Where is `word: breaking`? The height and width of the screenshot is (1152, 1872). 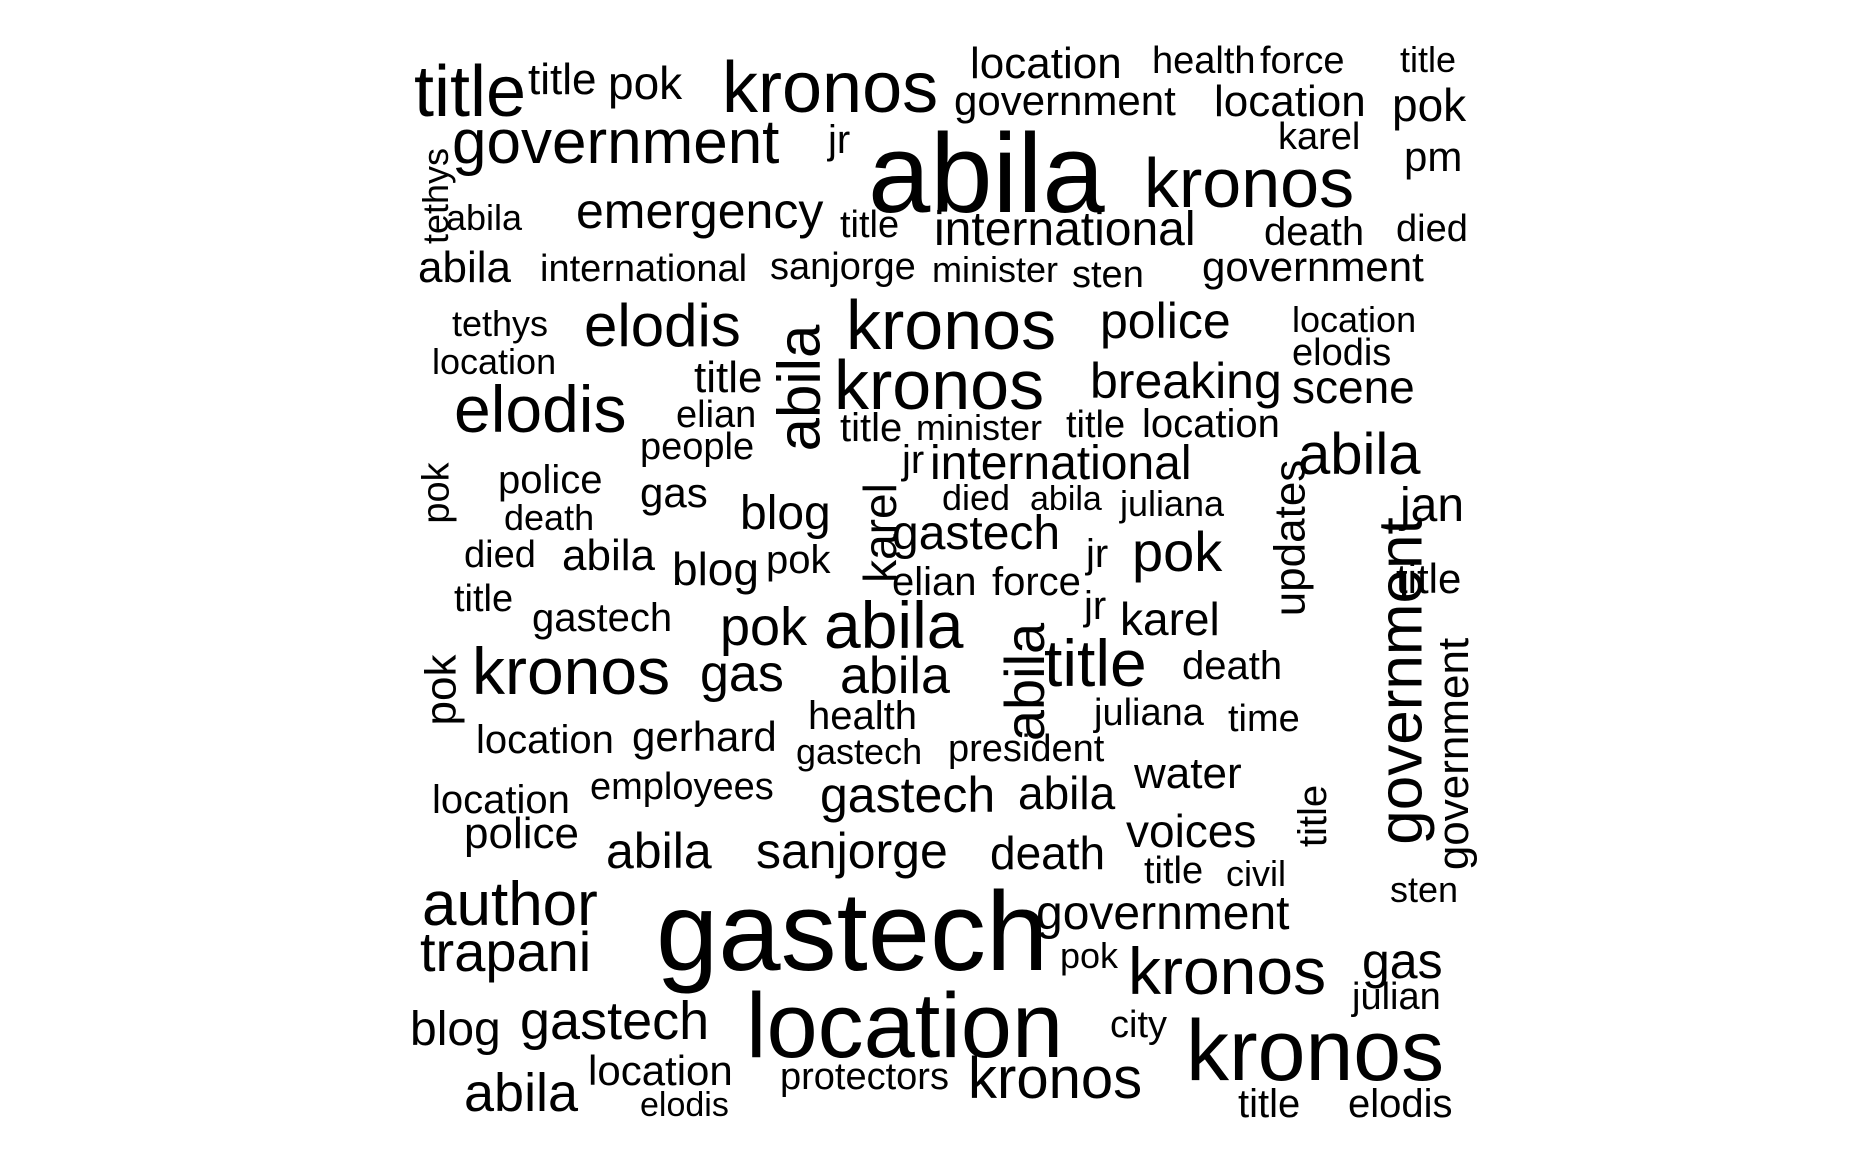 word: breaking is located at coordinates (1186, 381).